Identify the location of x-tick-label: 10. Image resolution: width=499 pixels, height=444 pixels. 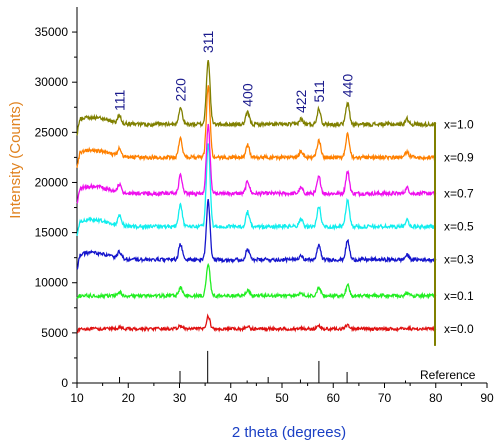
(77, 398).